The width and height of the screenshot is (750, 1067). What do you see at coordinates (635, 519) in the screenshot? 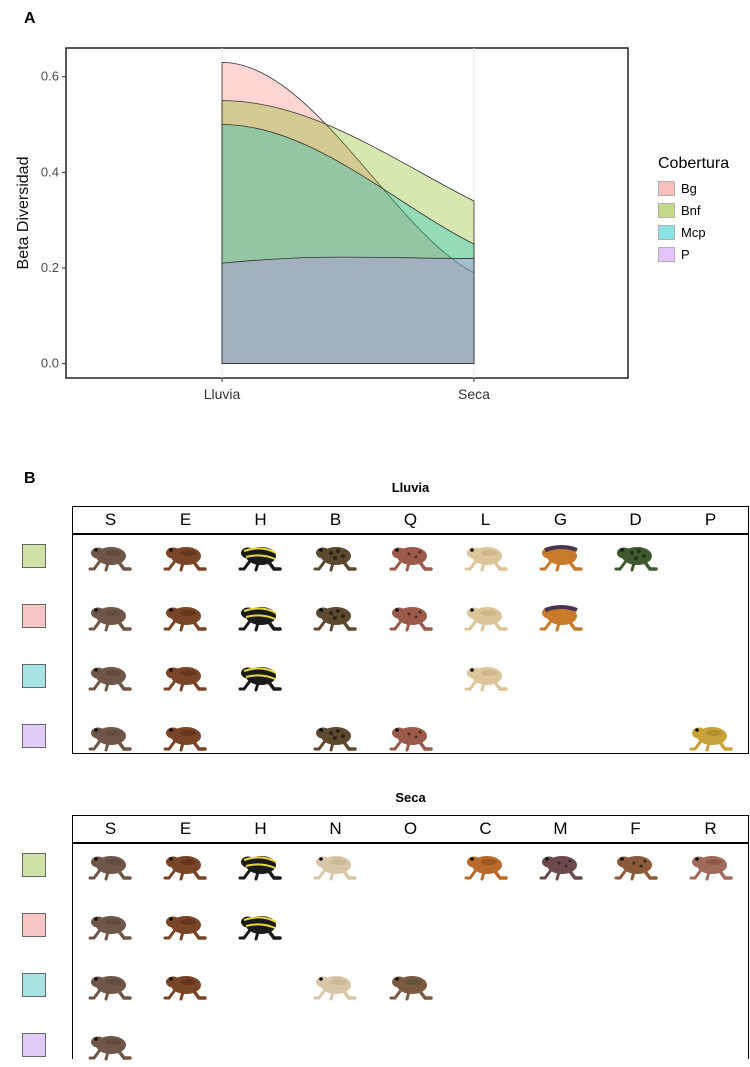
I see `column-header: D` at bounding box center [635, 519].